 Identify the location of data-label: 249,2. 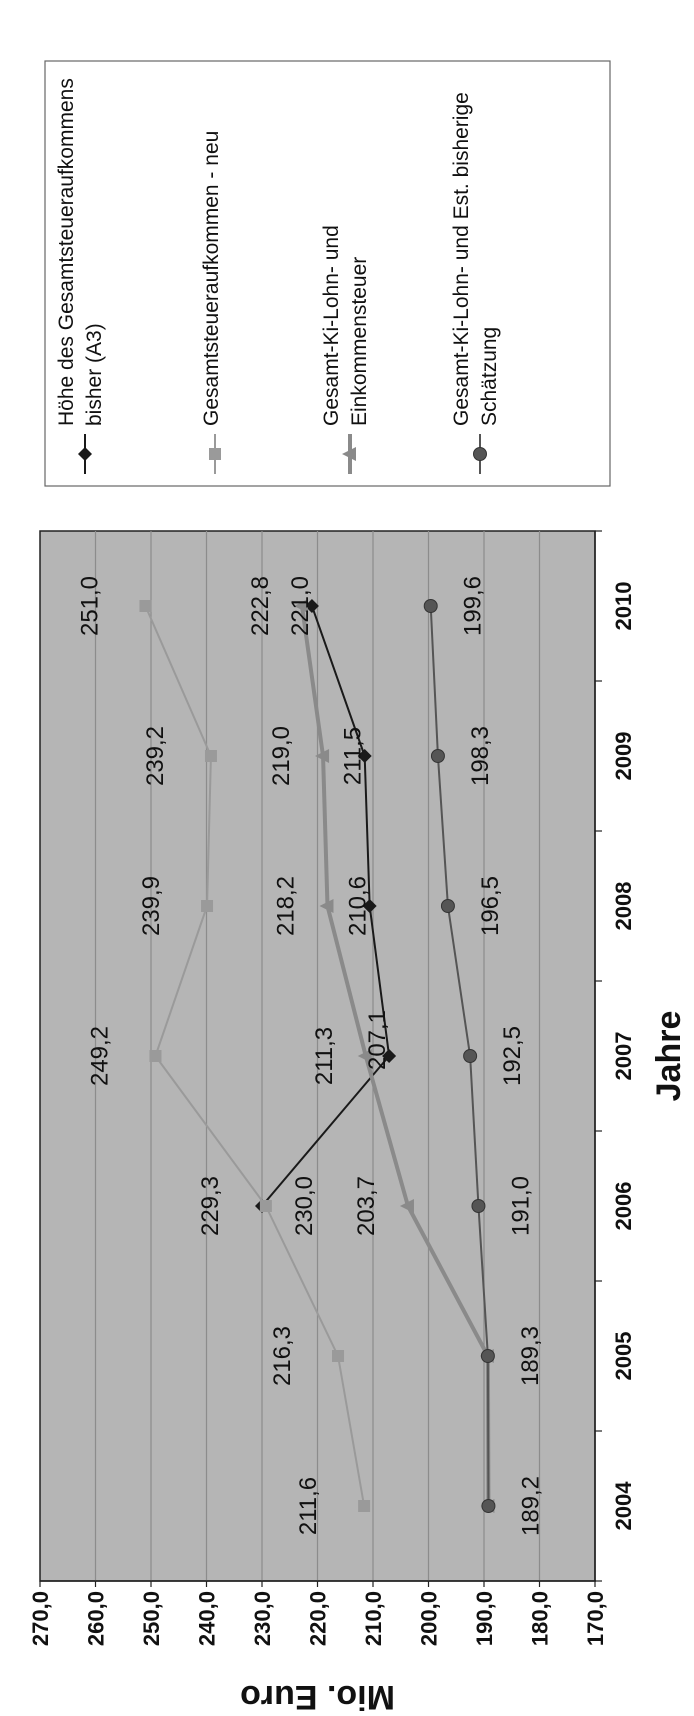
(99, 1056).